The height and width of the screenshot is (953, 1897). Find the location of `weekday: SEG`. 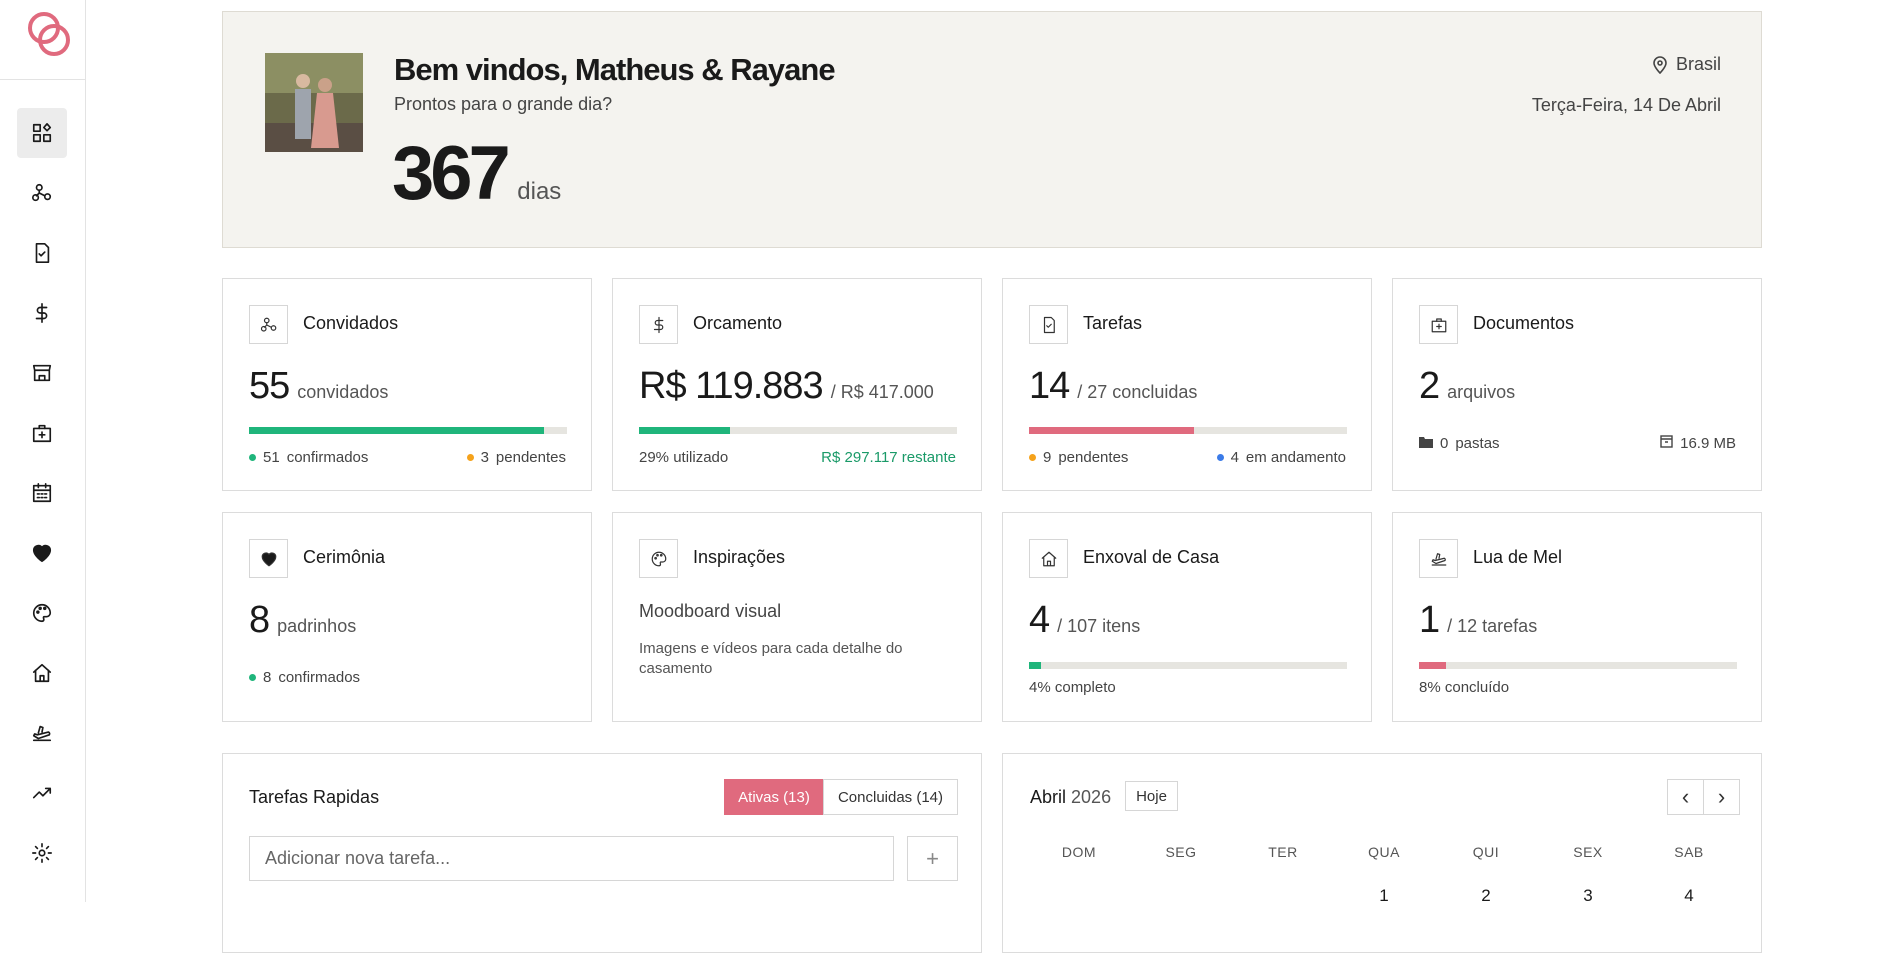

weekday: SEG is located at coordinates (1181, 852).